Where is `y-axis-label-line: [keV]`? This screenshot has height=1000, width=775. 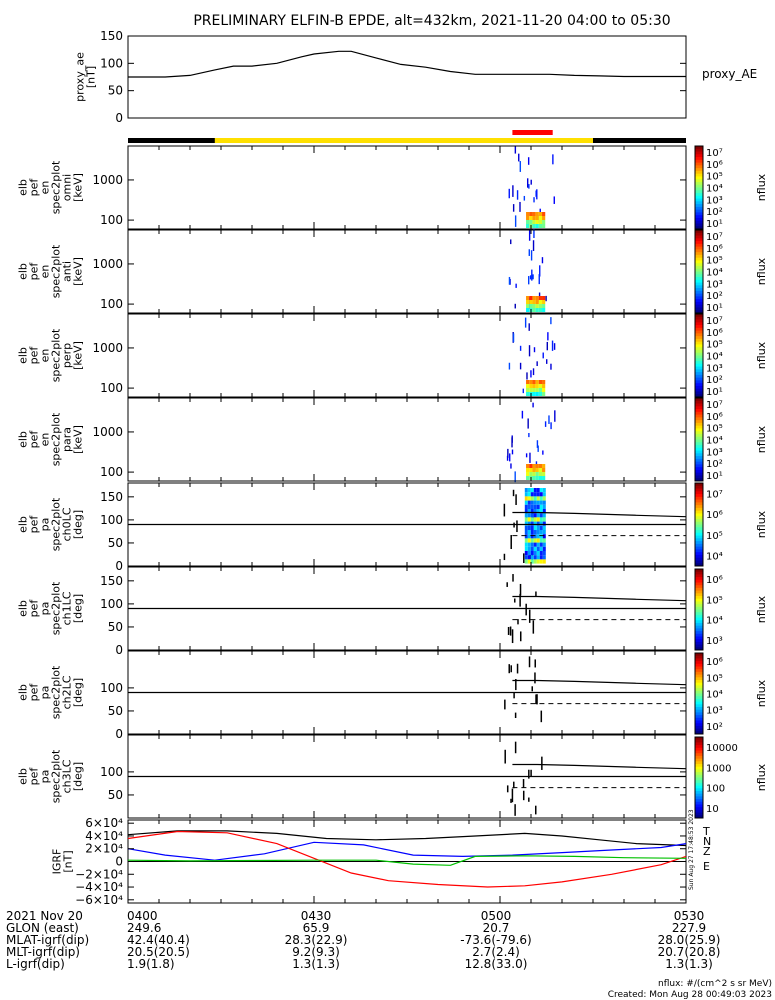
y-axis-label-line: [keV] is located at coordinates (78, 271).